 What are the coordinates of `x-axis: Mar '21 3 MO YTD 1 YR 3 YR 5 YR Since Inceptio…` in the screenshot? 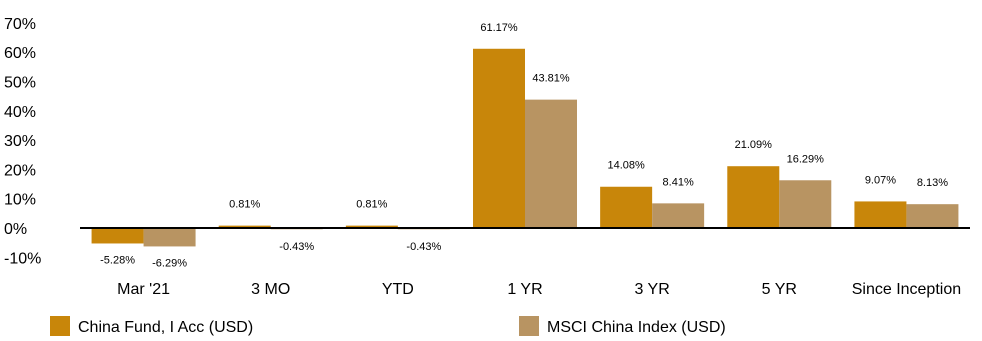 It's located at (539, 289).